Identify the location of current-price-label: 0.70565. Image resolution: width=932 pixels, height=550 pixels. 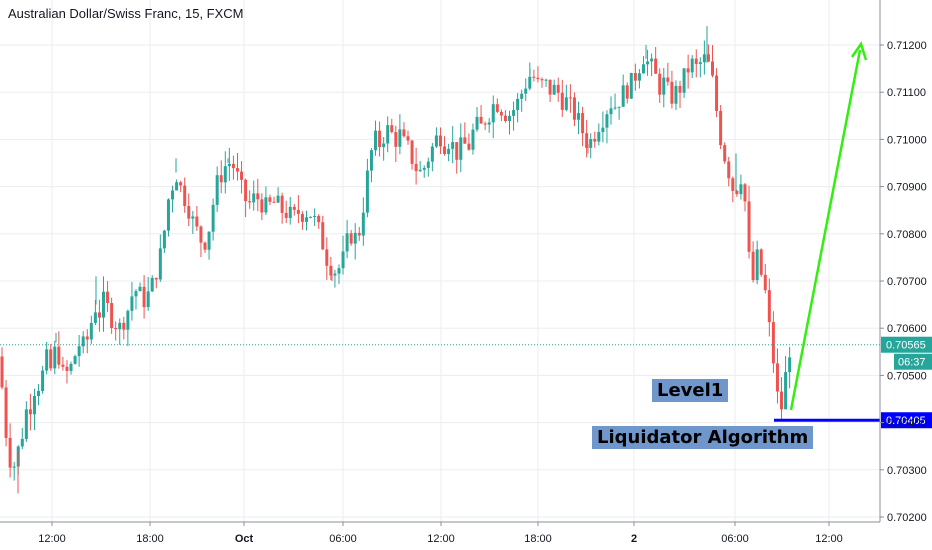
(906, 346).